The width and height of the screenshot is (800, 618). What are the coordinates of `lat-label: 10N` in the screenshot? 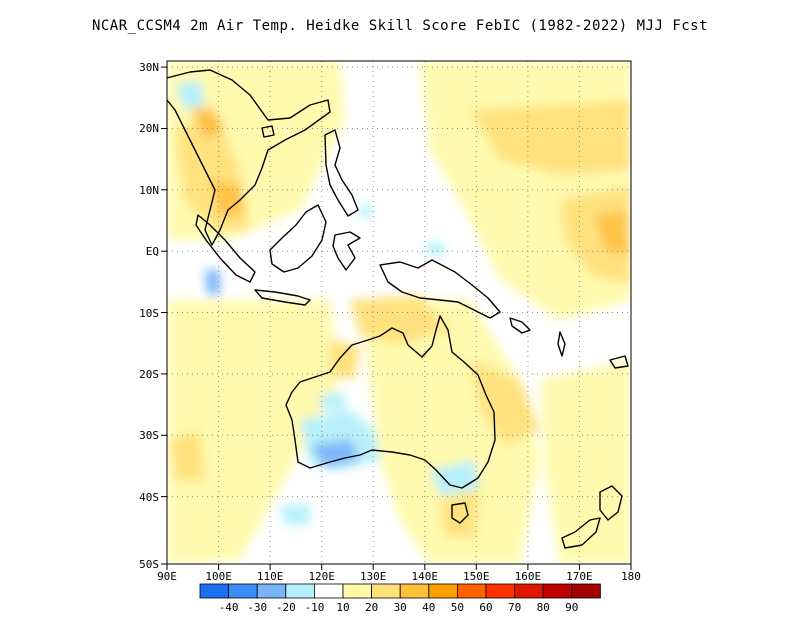 It's located at (149, 190).